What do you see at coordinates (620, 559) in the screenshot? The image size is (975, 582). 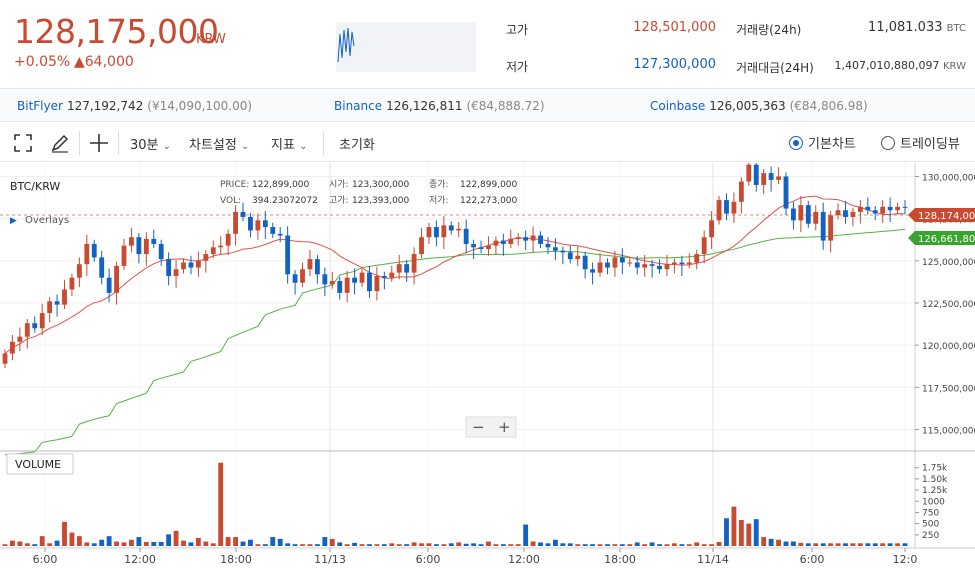 I see `time-tick-label: 18:00` at bounding box center [620, 559].